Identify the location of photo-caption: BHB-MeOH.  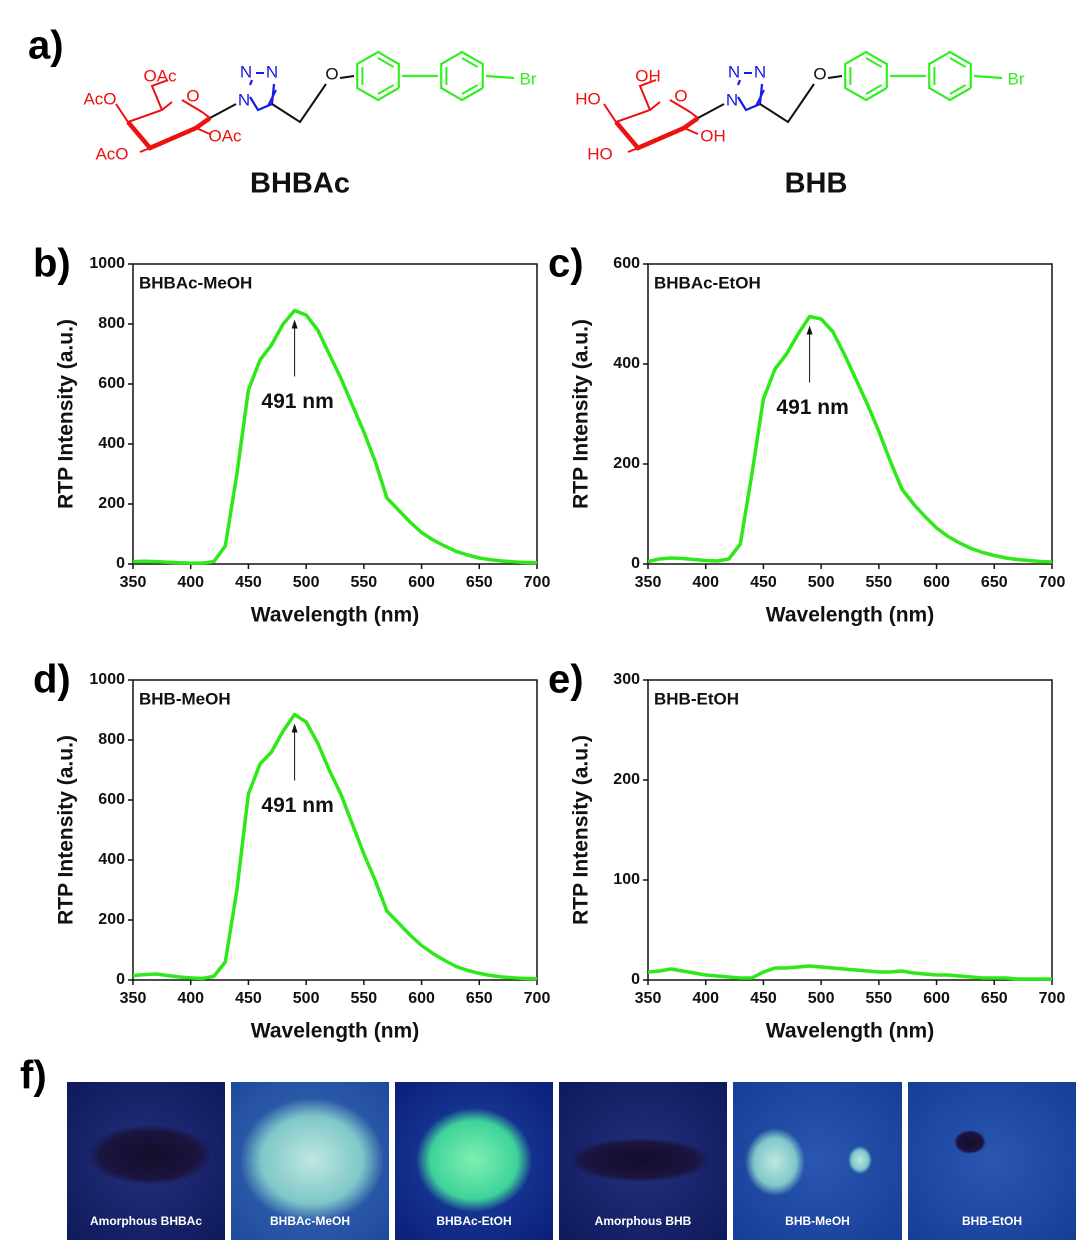
(817, 1221).